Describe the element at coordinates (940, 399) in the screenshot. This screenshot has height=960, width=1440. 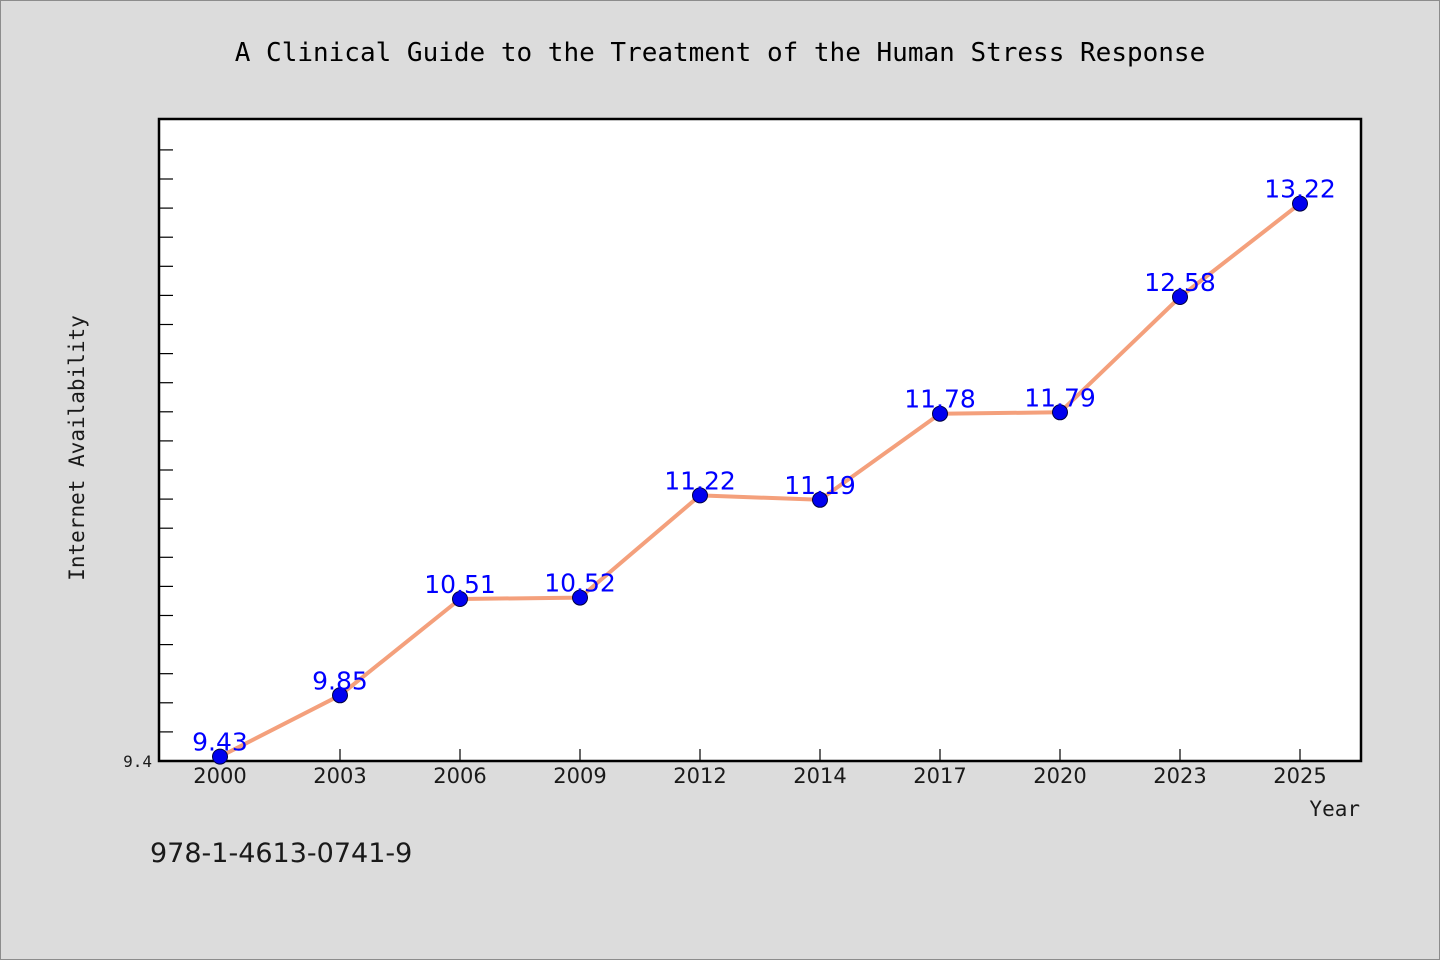
I see `data-label: 11.78` at that location.